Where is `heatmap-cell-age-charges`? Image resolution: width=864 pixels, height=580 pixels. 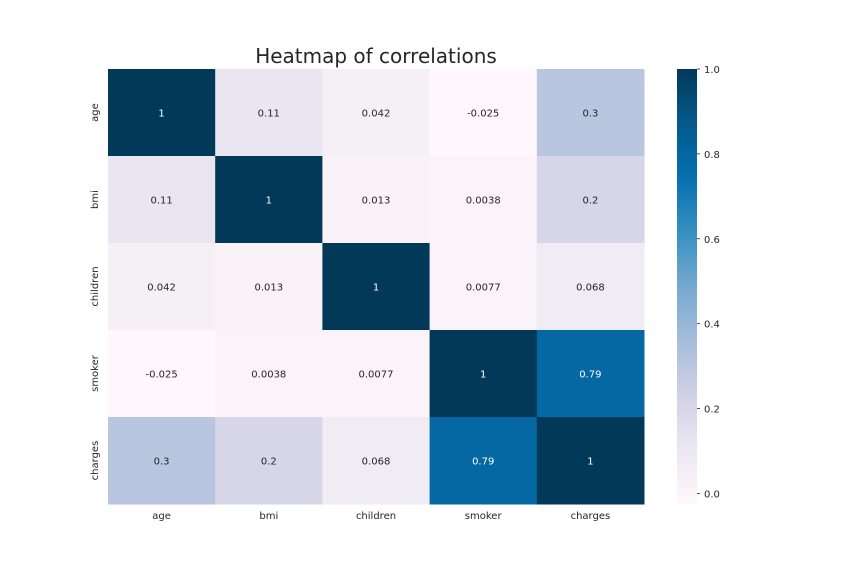
heatmap-cell-age-charges is located at coordinates (590, 113).